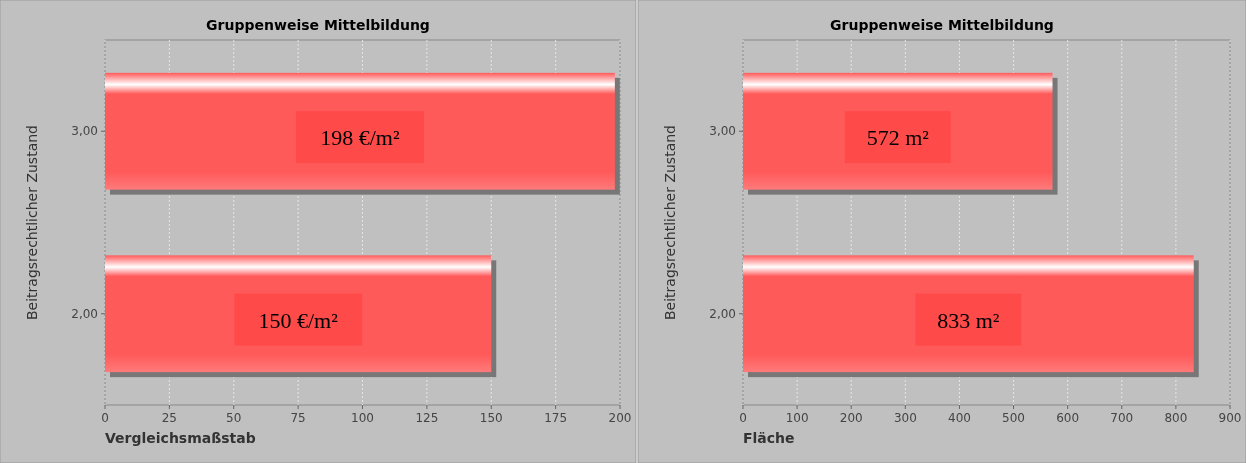 Image resolution: width=1246 pixels, height=463 pixels. I want to click on x-tick-label: 800, so click(1176, 418).